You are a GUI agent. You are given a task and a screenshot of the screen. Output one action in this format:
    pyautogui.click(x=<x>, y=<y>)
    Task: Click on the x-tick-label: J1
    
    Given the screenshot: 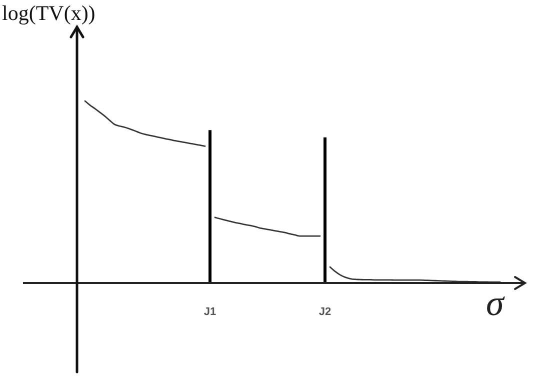 What is the action you would take?
    pyautogui.click(x=210, y=312)
    